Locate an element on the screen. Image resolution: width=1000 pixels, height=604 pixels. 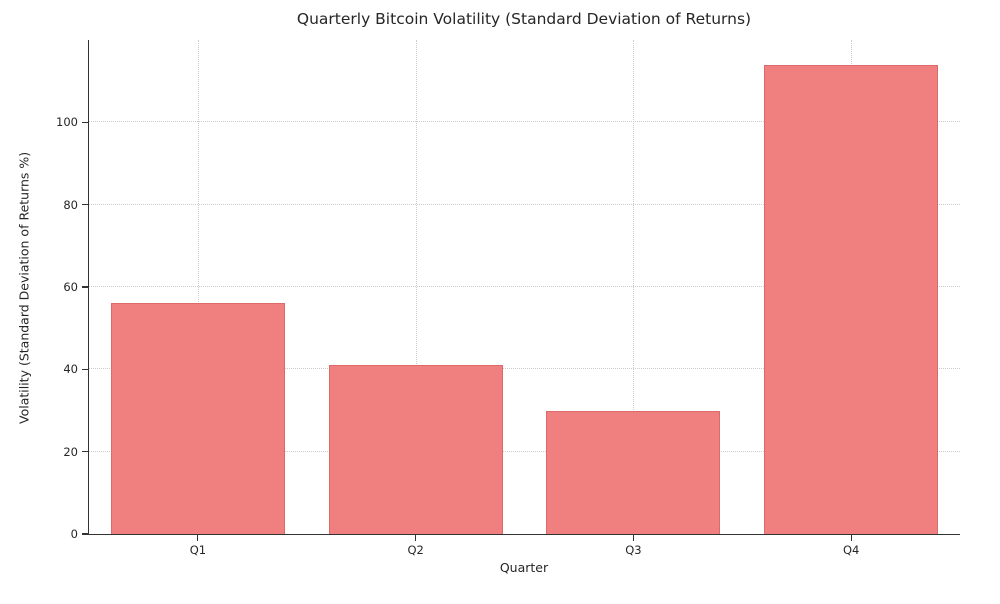
x-tick-label: Q2 is located at coordinates (415, 550).